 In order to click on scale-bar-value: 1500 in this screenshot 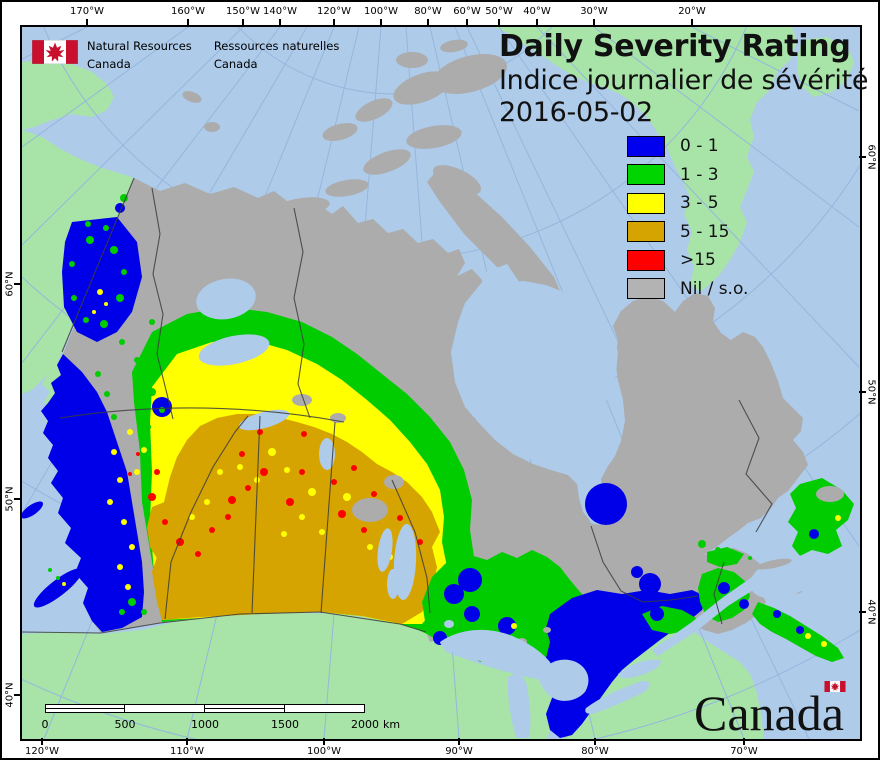, I will do `click(285, 724)`.